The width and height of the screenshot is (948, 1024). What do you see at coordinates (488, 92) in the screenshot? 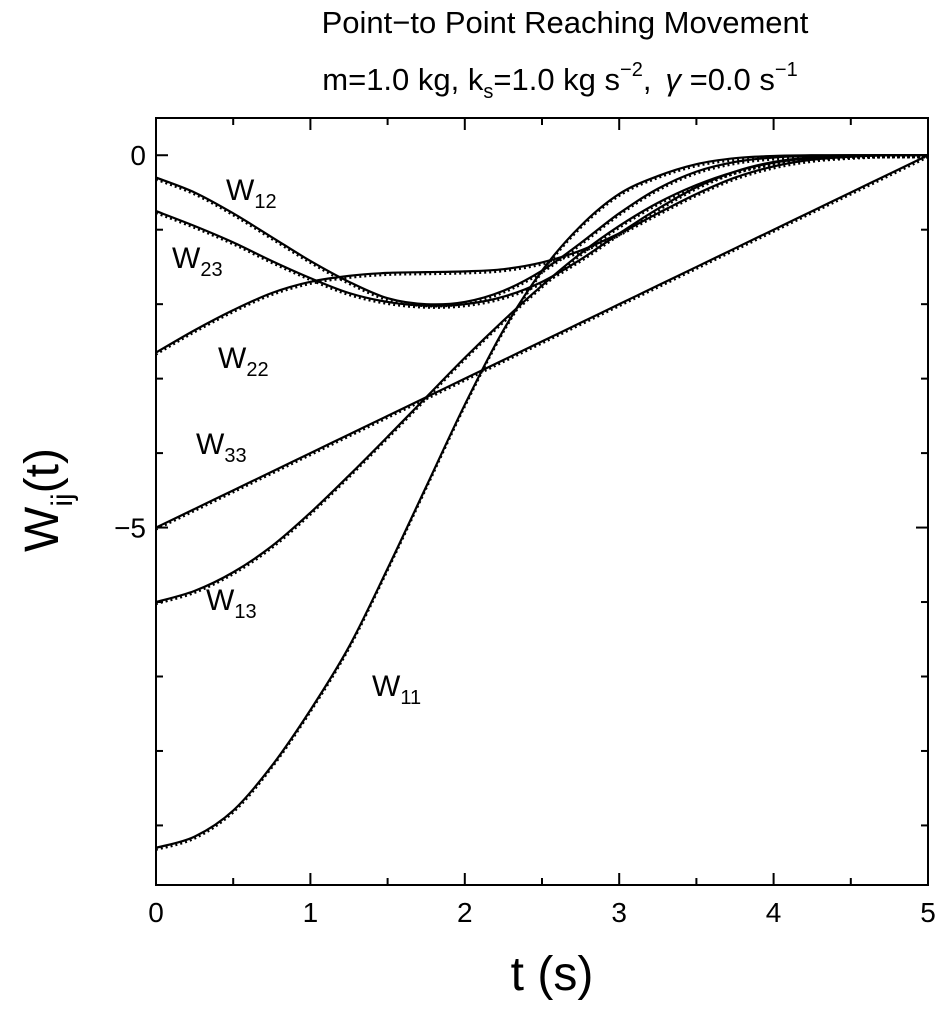
I see `subtitle-ks-subscript: s` at bounding box center [488, 92].